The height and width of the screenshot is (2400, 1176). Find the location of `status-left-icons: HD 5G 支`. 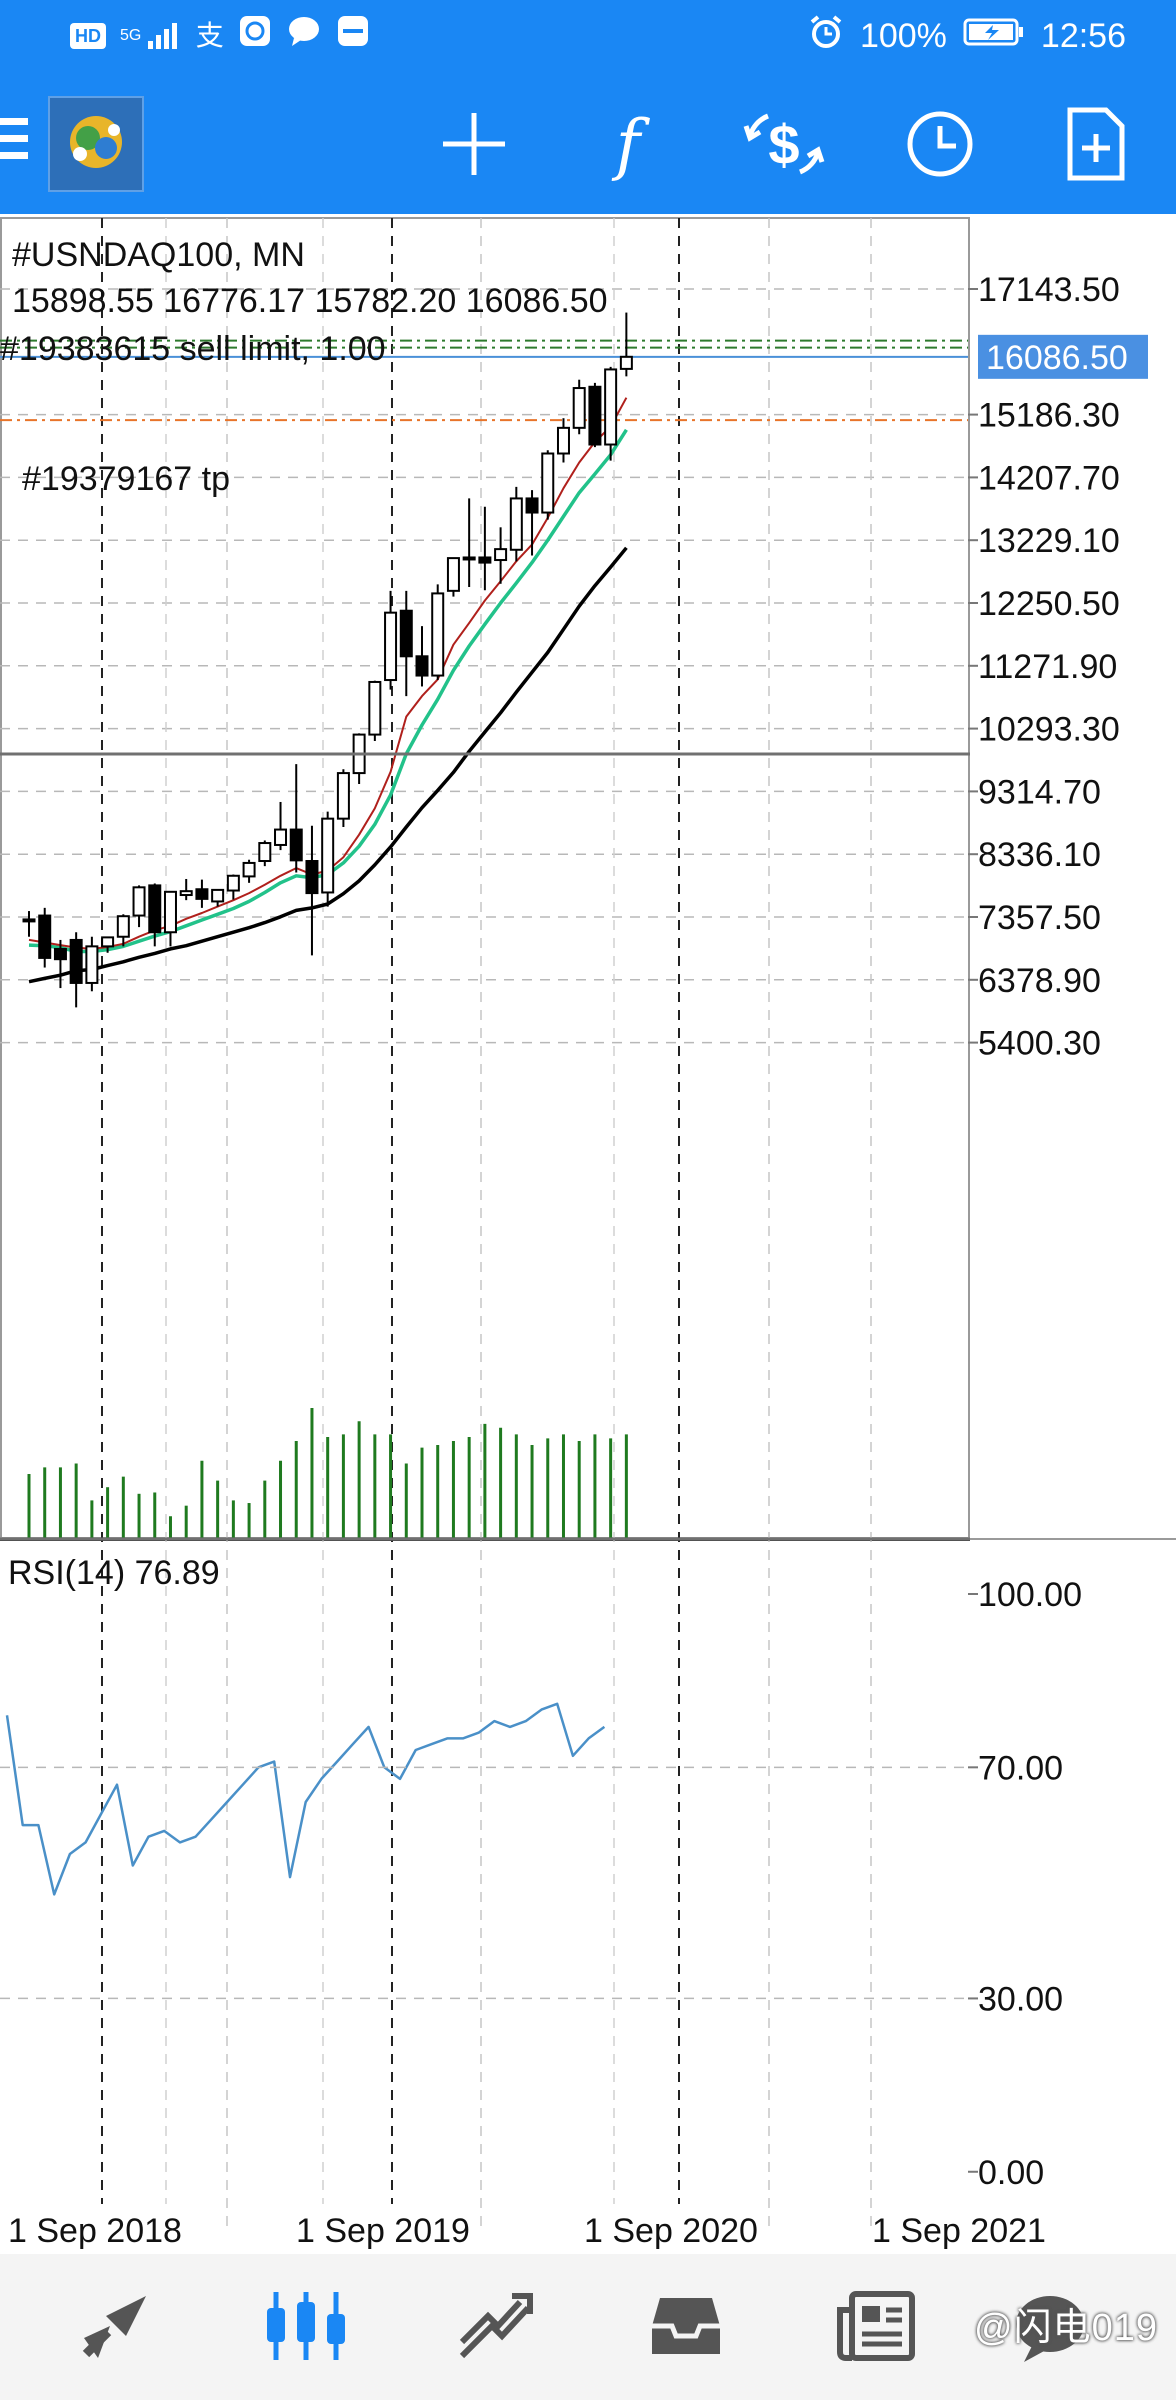

status-left-icons: HD 5G 支 is located at coordinates (220, 35).